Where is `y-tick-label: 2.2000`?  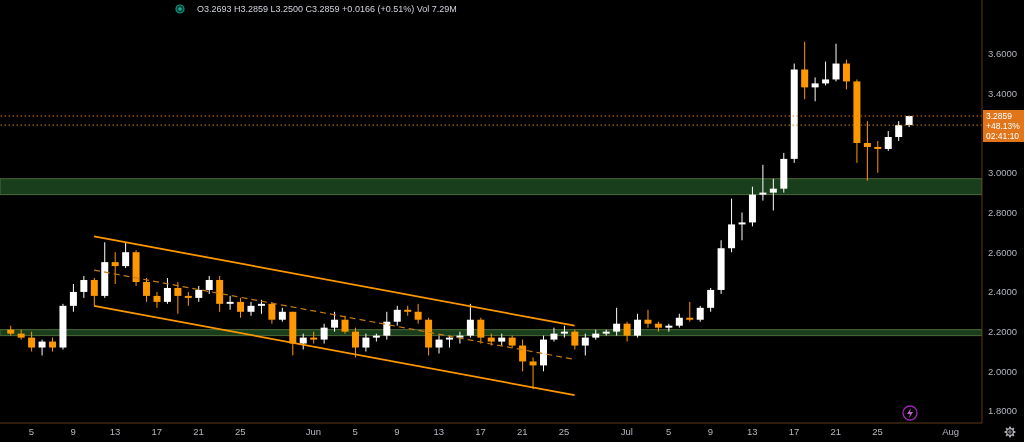
y-tick-label: 2.2000 is located at coordinates (1003, 332).